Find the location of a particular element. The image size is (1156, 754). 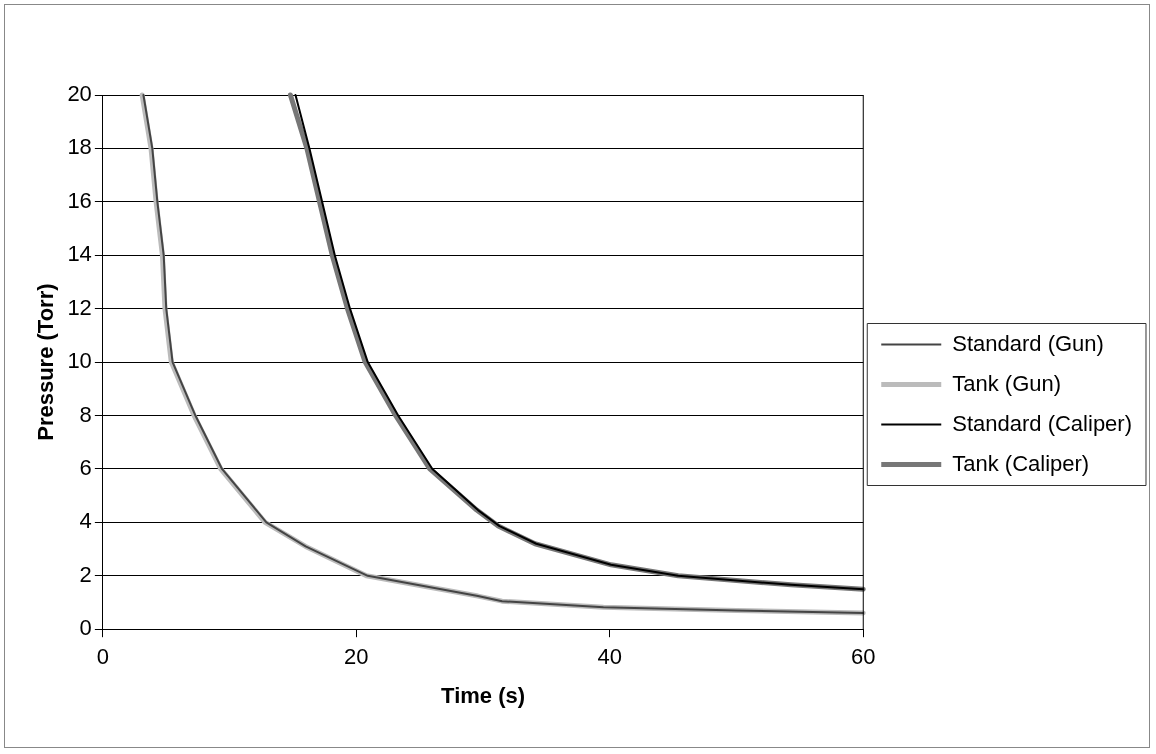

y-tick-label: 16 is located at coordinates (79, 200).